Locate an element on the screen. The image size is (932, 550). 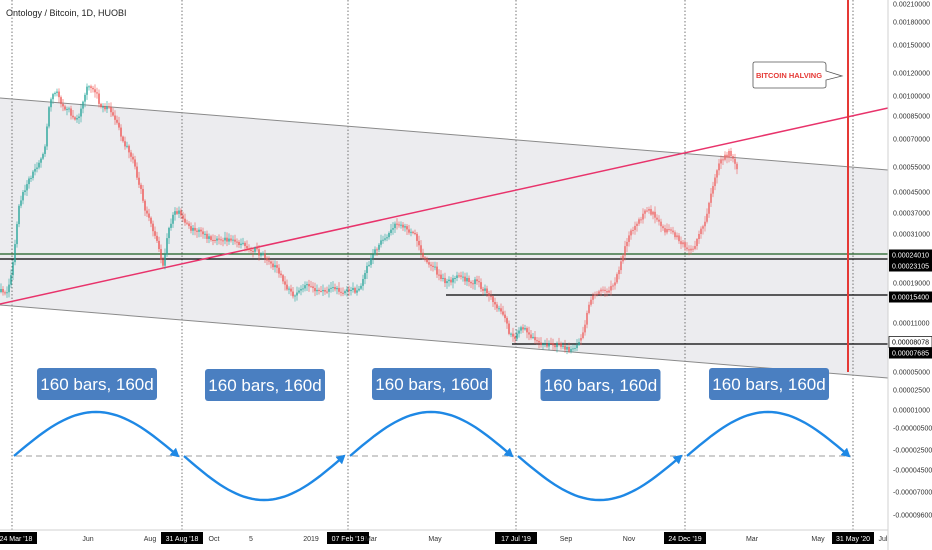
y-tick-label: 0.00011000 is located at coordinates (911, 324).